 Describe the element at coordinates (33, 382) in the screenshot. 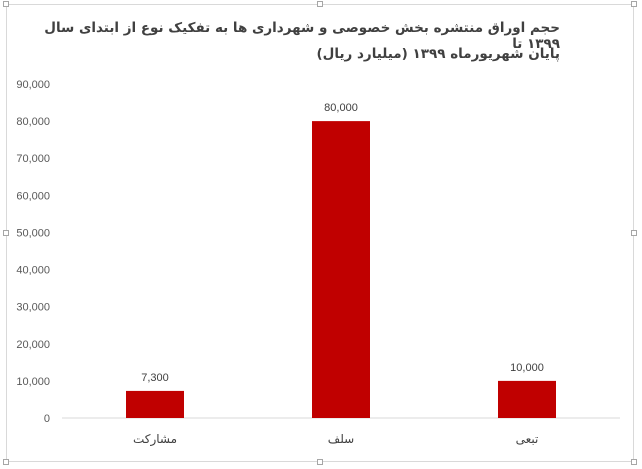

I see `y-tick-label: 10,000` at that location.